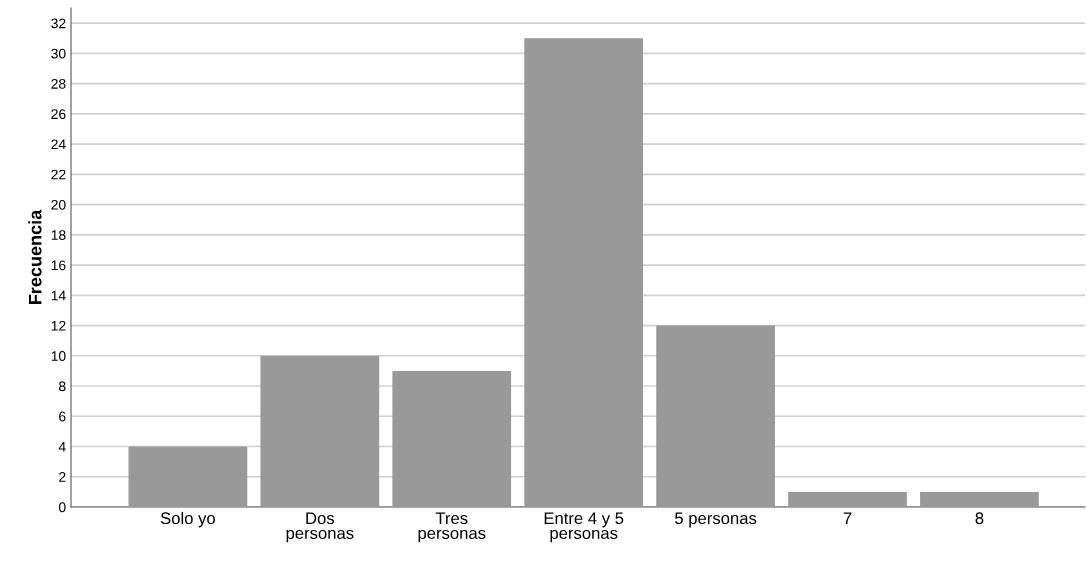  Describe the element at coordinates (58, 174) in the screenshot. I see `y-tick-label: 22` at that location.